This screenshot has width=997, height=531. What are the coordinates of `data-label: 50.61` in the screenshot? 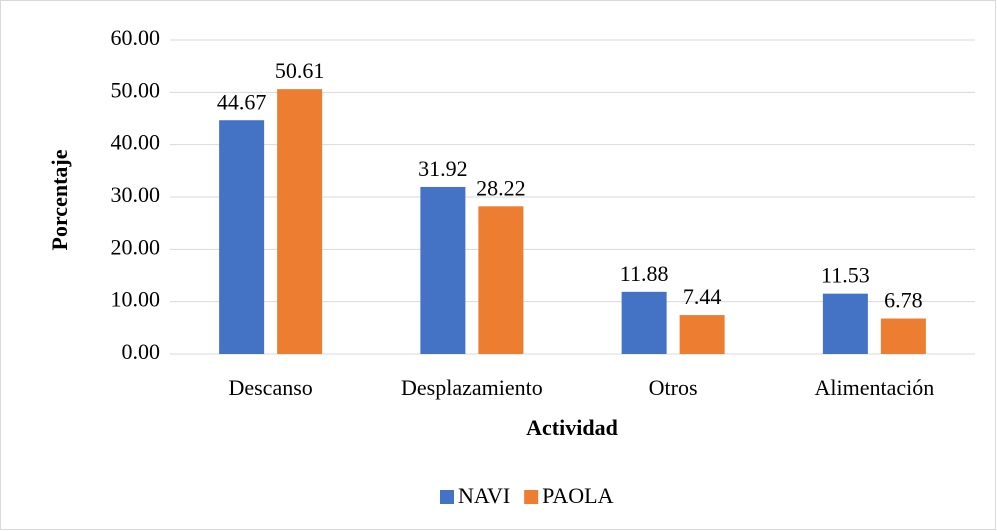 It's located at (300, 70).